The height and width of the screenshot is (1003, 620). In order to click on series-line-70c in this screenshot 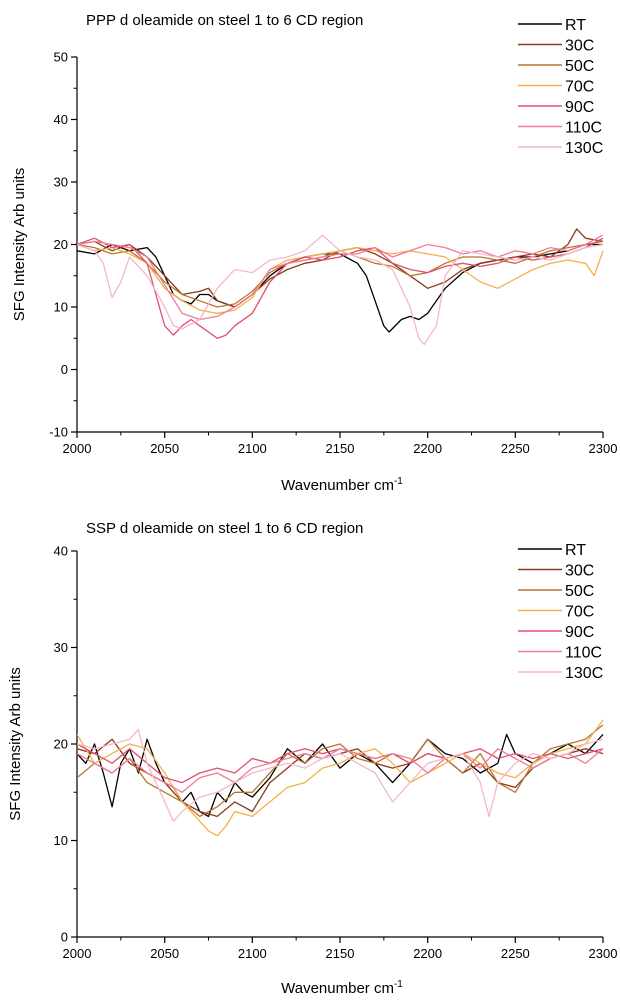, I will do `click(340, 778)`.